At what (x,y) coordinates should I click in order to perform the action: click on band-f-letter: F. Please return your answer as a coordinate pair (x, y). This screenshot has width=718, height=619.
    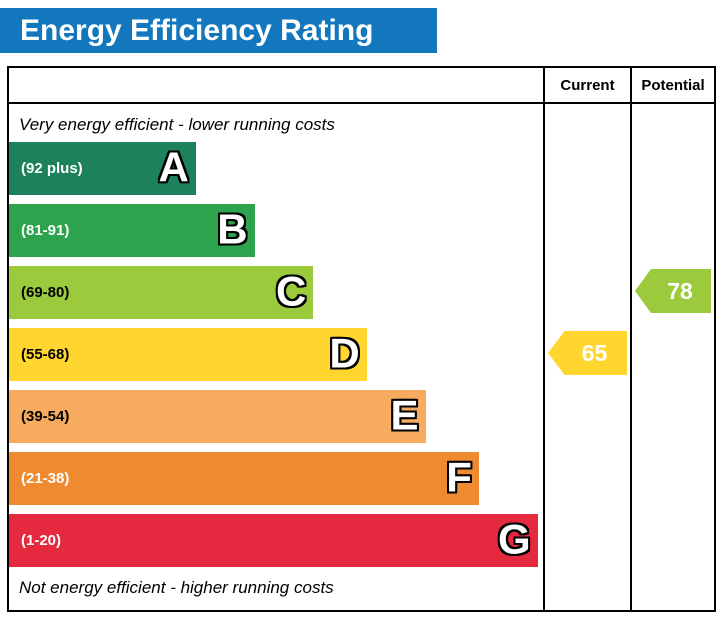
    Looking at the image, I should click on (459, 476).